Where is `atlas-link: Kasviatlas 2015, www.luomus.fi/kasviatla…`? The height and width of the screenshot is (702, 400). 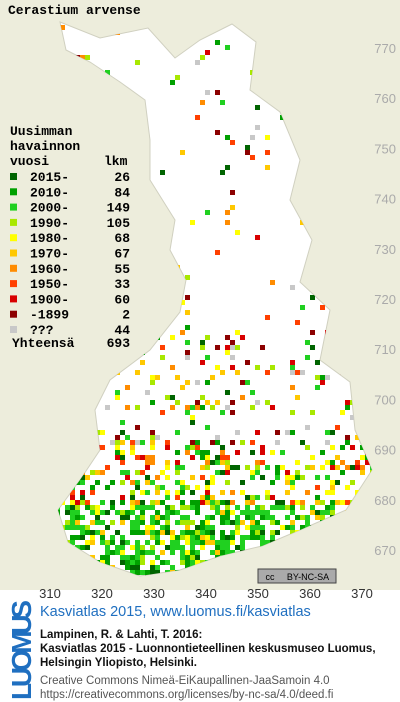
atlas-link: Kasviatlas 2015, www.luomus.fi/kasviatla… is located at coordinates (175, 612).